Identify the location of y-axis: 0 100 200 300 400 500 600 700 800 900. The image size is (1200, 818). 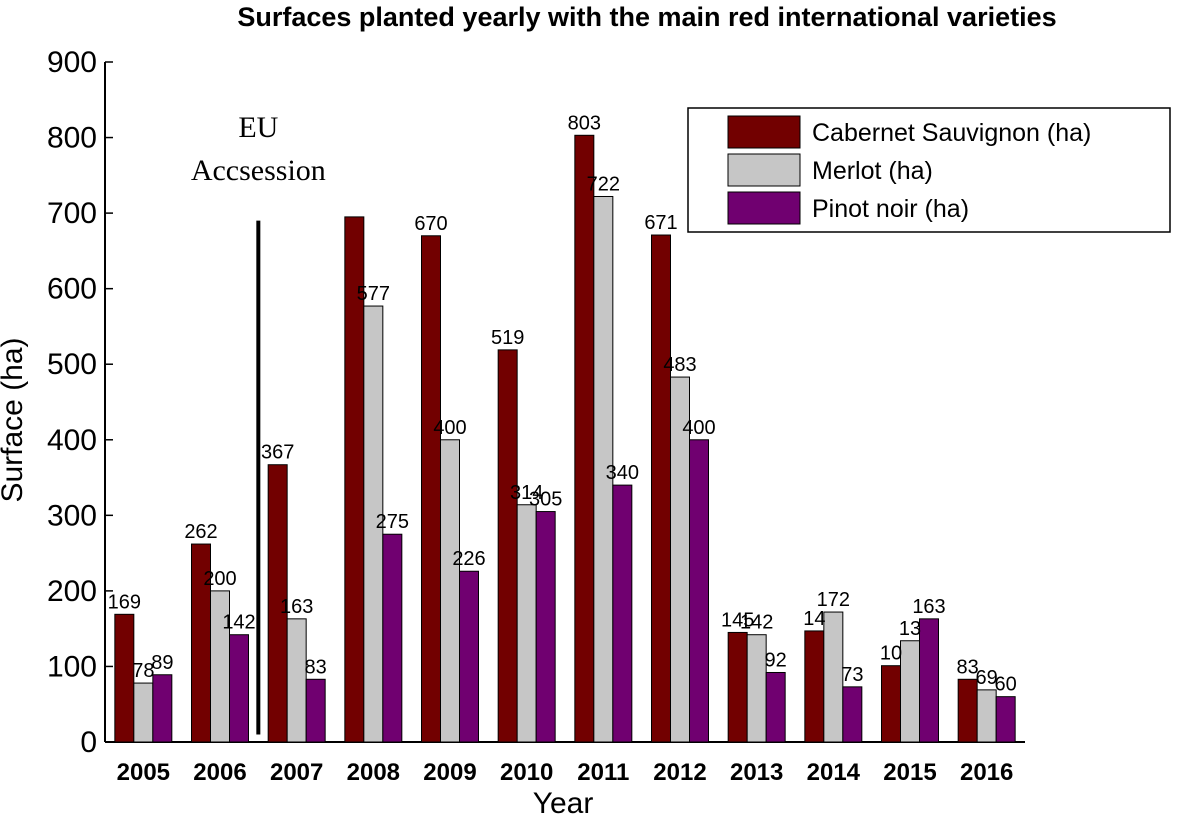
(80, 402).